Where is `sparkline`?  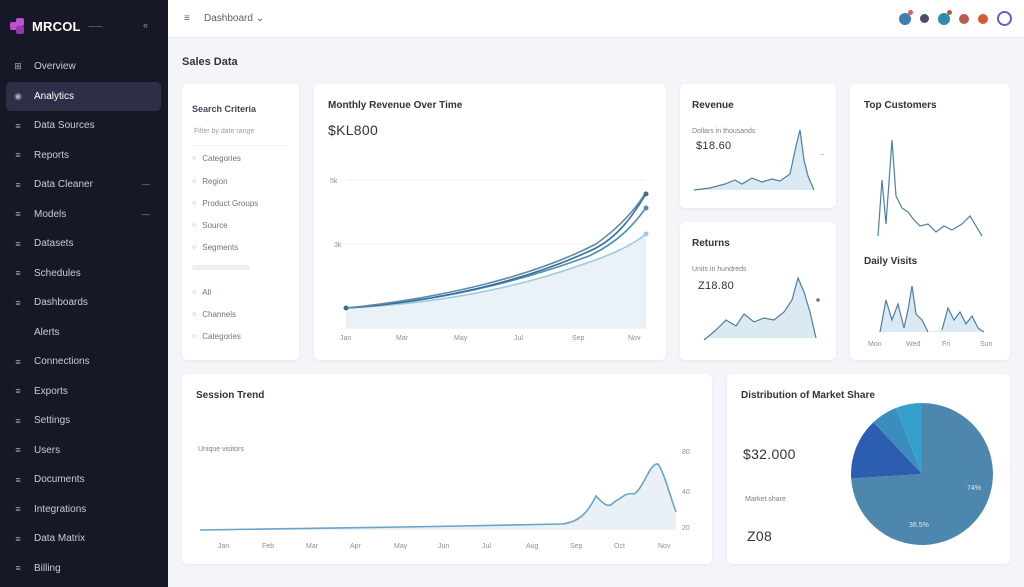
sparkline is located at coordinates (760, 308).